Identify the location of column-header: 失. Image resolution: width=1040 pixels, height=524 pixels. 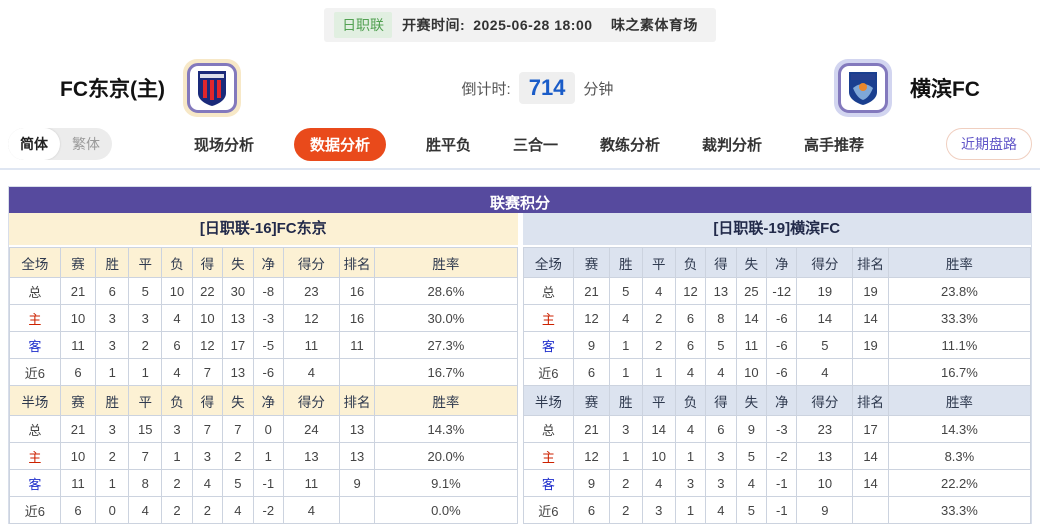
(238, 262).